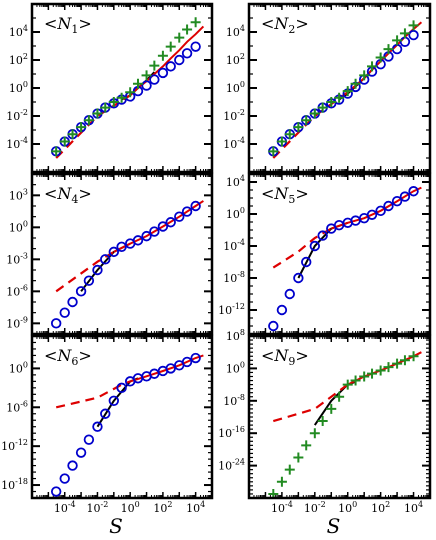 The image size is (436, 540). Describe the element at coordinates (17, 322) in the screenshot. I see `y-tick-label: 10⁻⁹` at that location.